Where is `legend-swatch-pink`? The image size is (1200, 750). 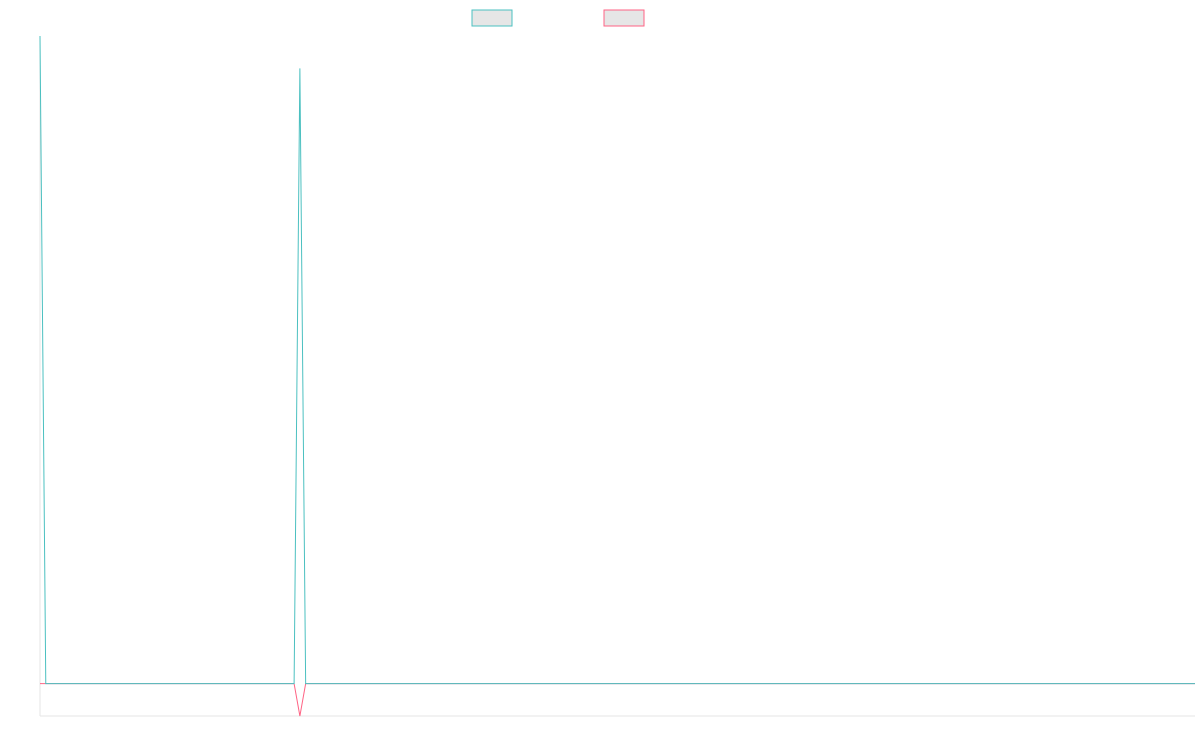
legend-swatch-pink is located at coordinates (624, 18).